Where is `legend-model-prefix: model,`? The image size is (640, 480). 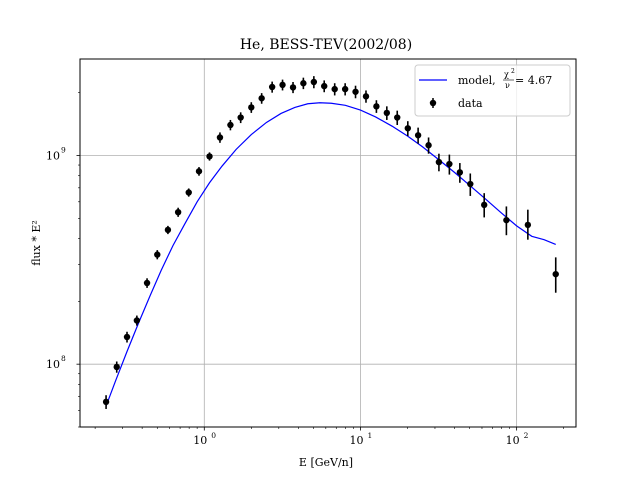 legend-model-prefix: model, is located at coordinates (477, 80).